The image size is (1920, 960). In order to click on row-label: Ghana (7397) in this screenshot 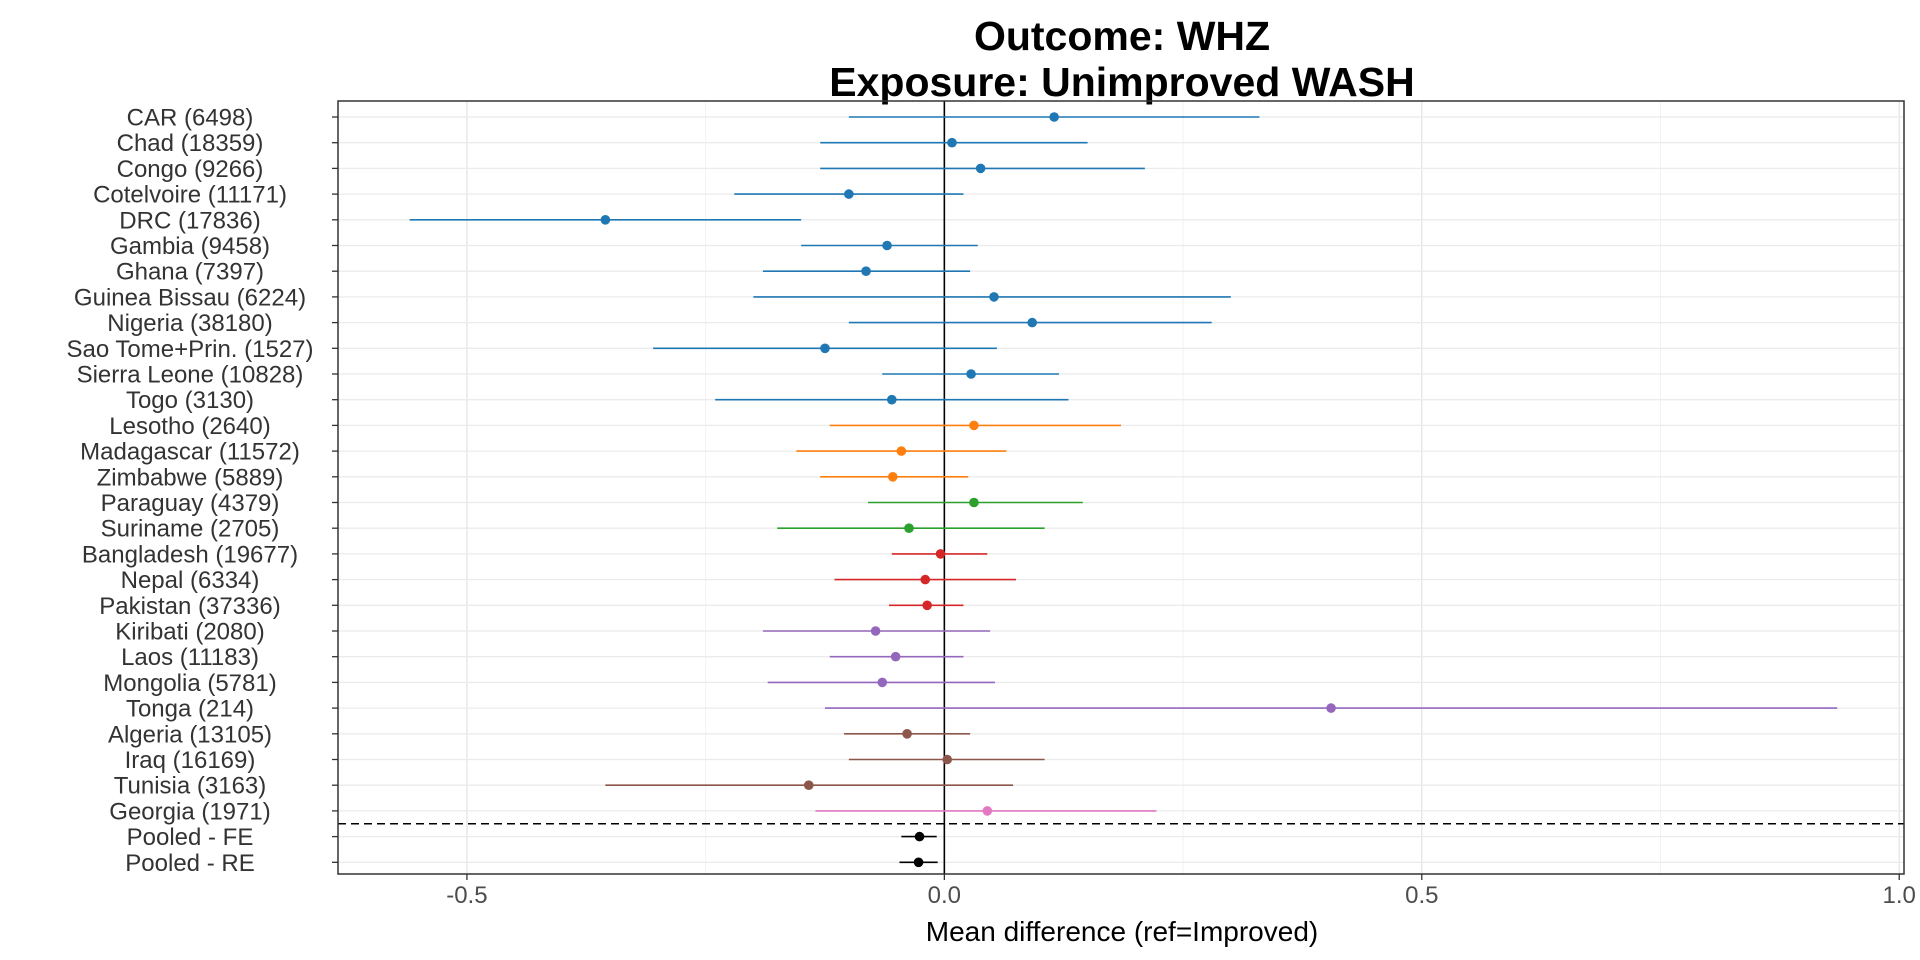, I will do `click(190, 272)`.